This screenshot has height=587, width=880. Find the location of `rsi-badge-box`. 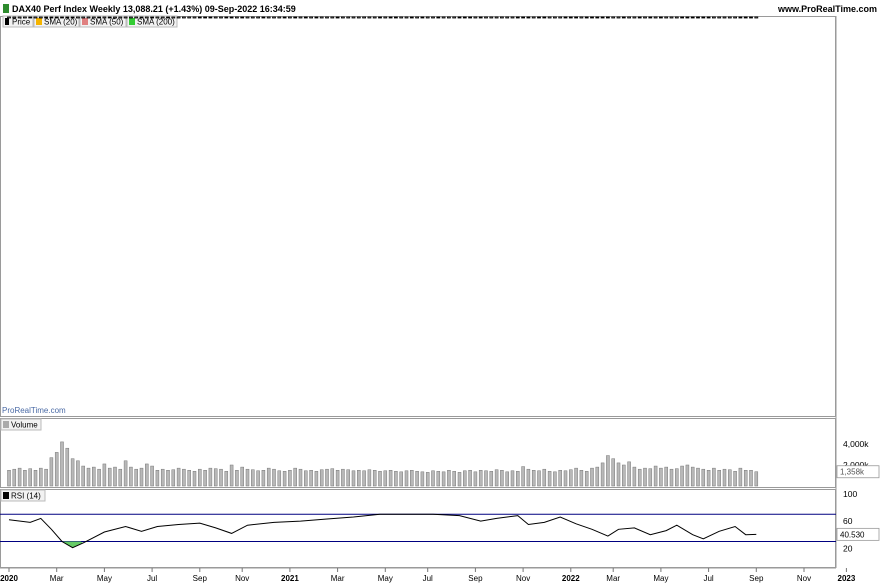

rsi-badge-box is located at coordinates (858, 534).